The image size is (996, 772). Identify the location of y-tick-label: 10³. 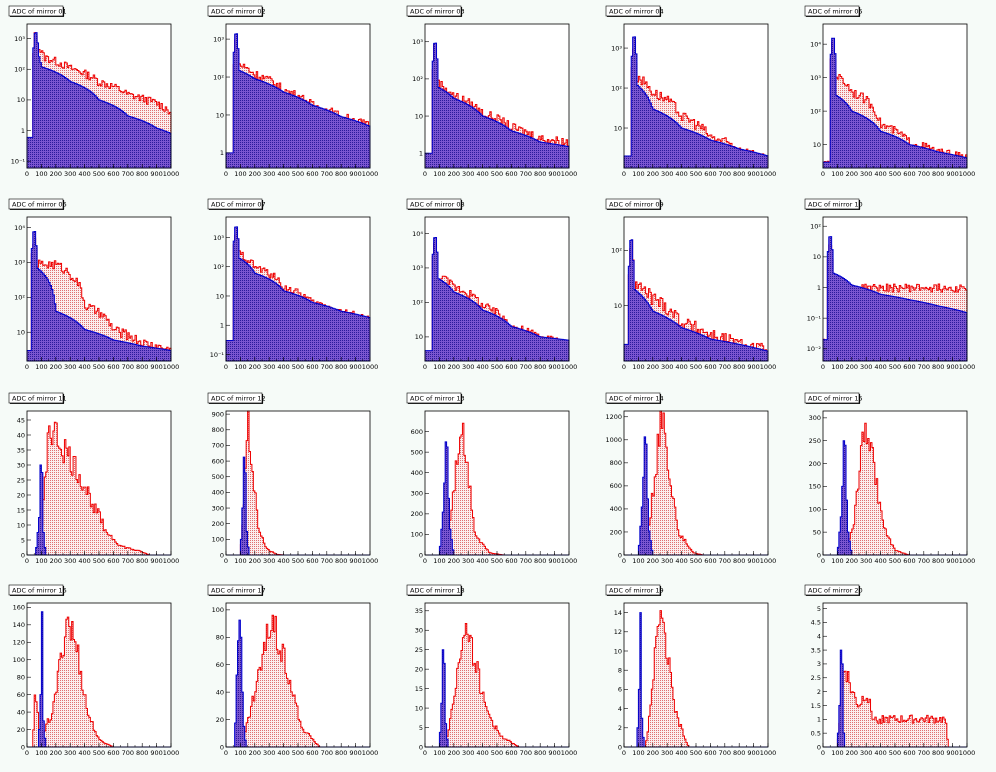
(218, 39).